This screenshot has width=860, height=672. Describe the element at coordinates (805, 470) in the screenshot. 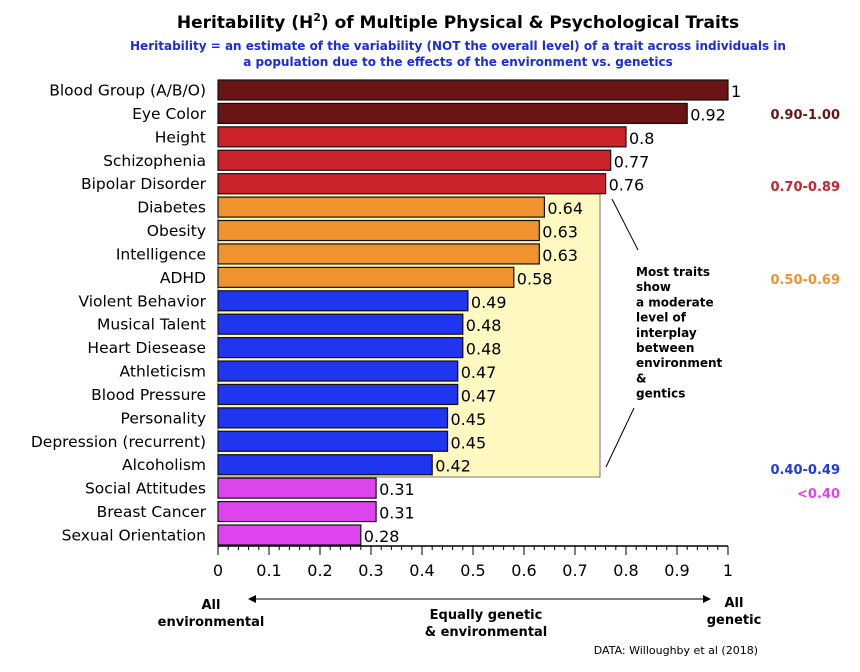

I see `legend-range-label: 0.40-0.49` at that location.